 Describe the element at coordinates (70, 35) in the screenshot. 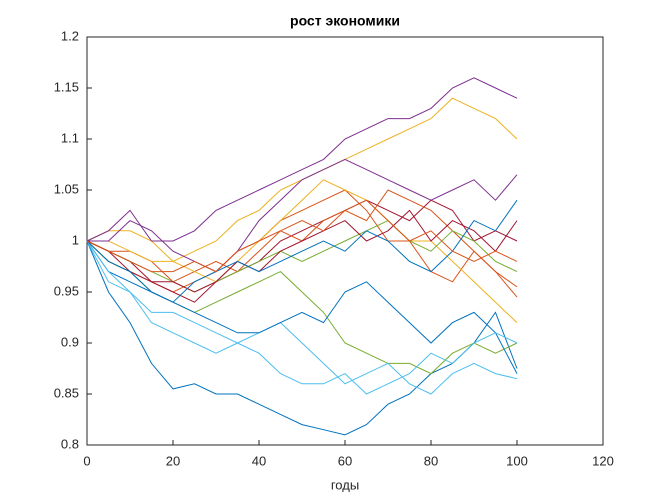

I see `y-tick-label: 1.2` at that location.